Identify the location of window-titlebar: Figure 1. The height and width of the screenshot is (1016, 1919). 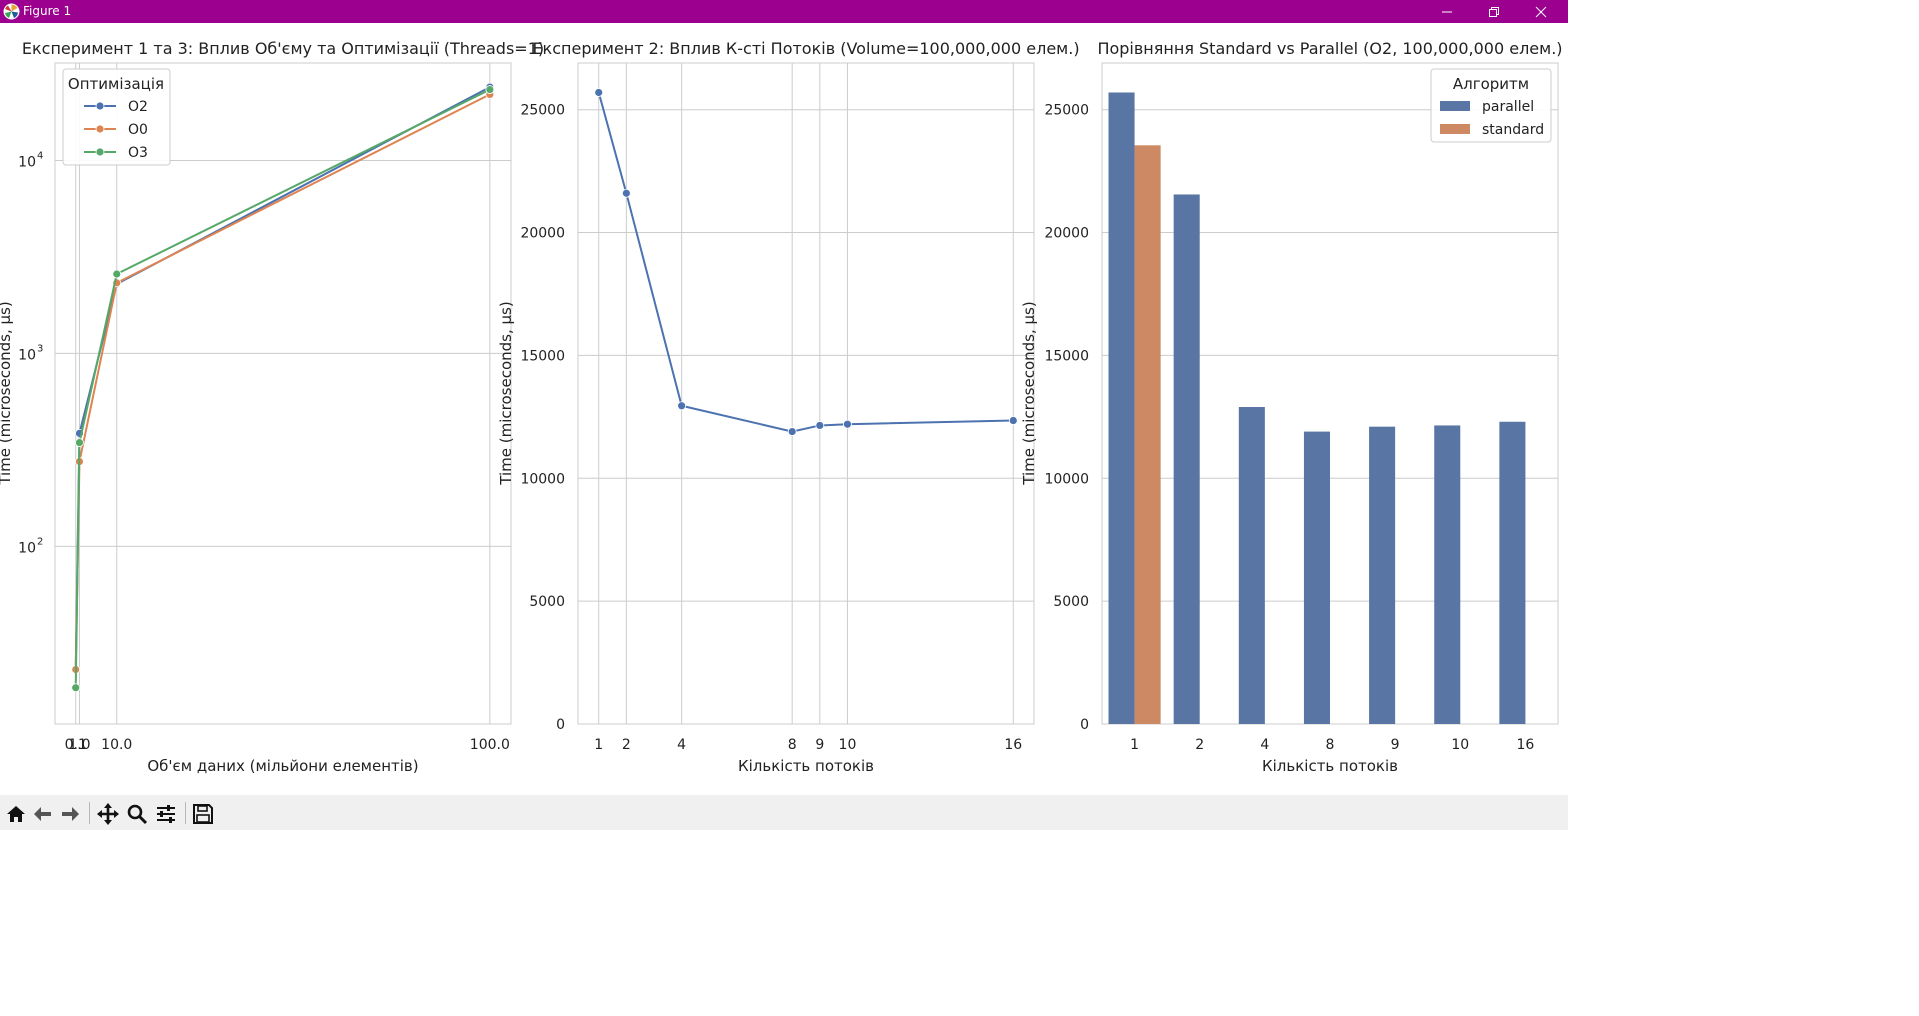
(784, 11).